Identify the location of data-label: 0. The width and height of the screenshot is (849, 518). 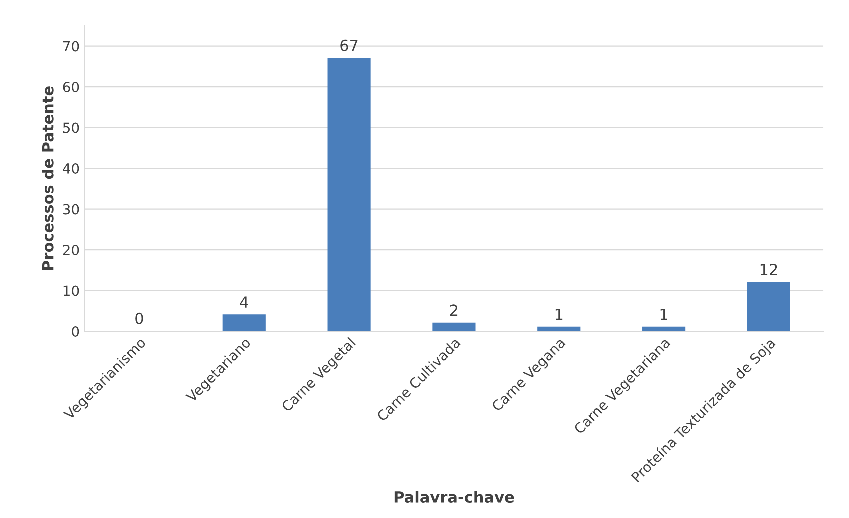
(140, 318).